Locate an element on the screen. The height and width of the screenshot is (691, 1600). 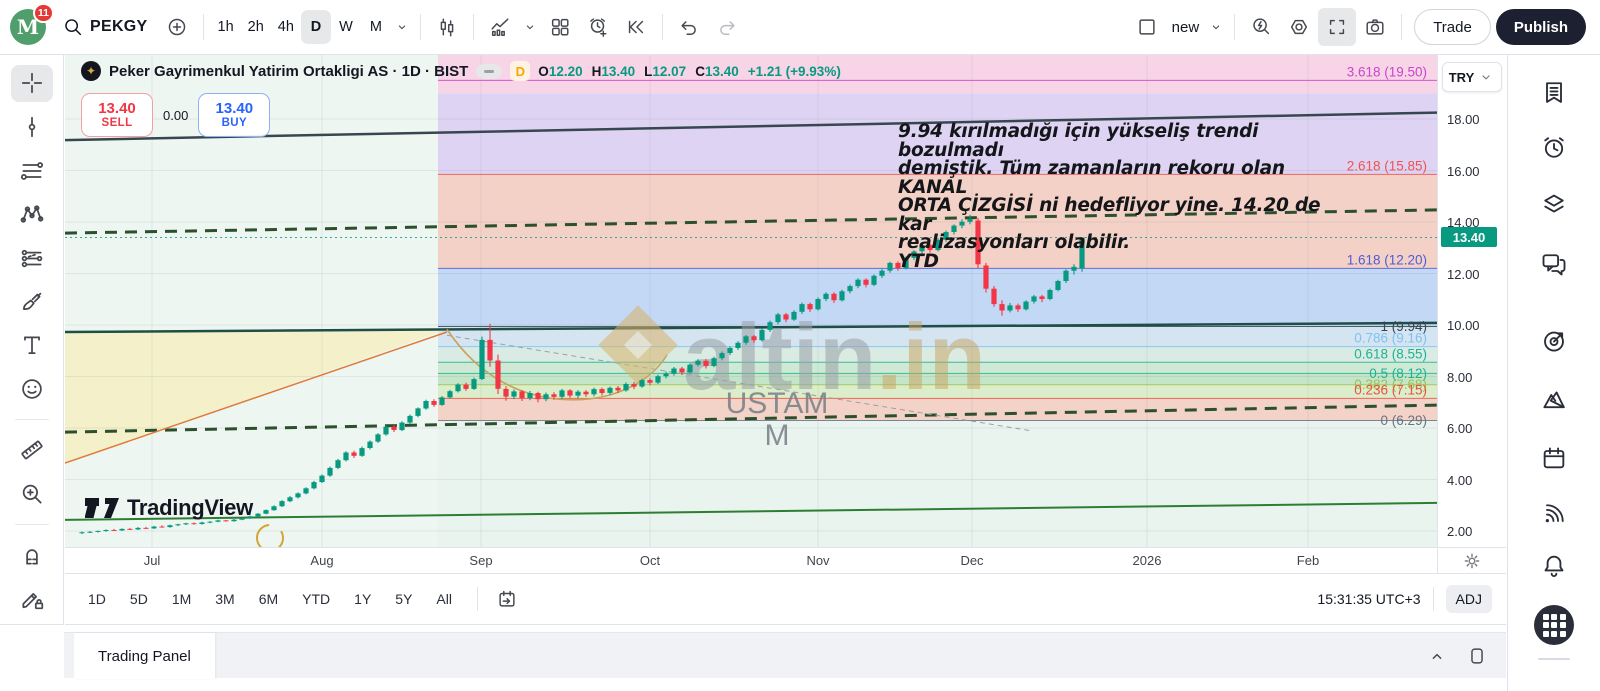
quick-search-icon is located at coordinates (1261, 27).